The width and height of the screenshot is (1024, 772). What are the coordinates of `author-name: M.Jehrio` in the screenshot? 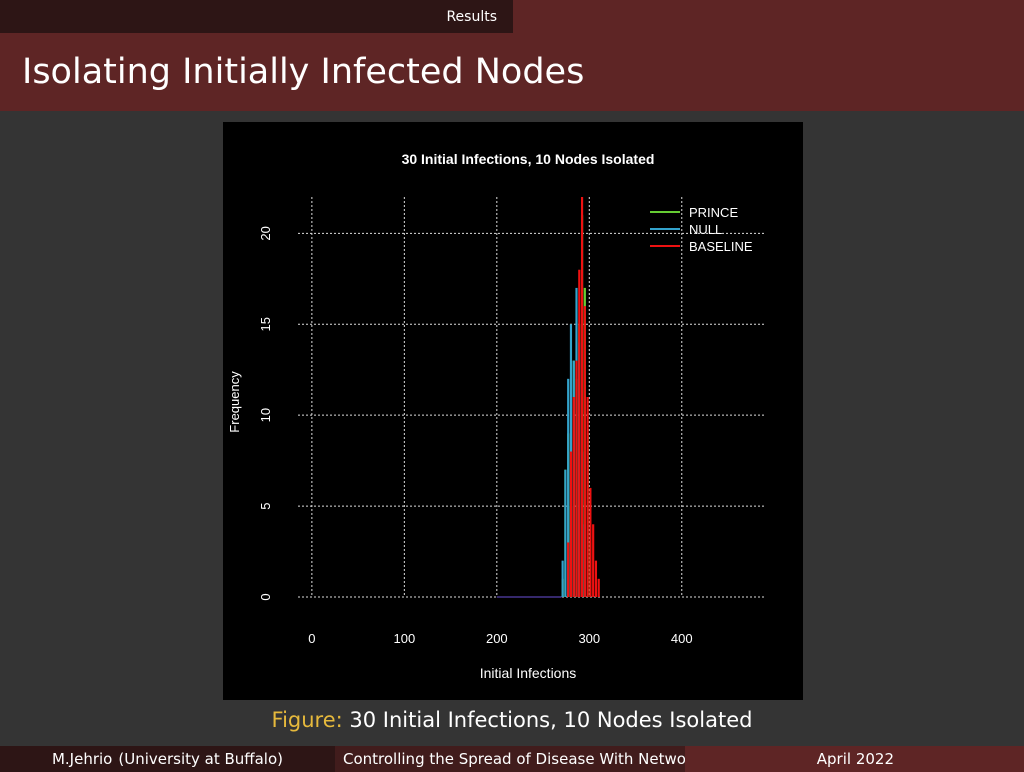 It's located at (82, 759).